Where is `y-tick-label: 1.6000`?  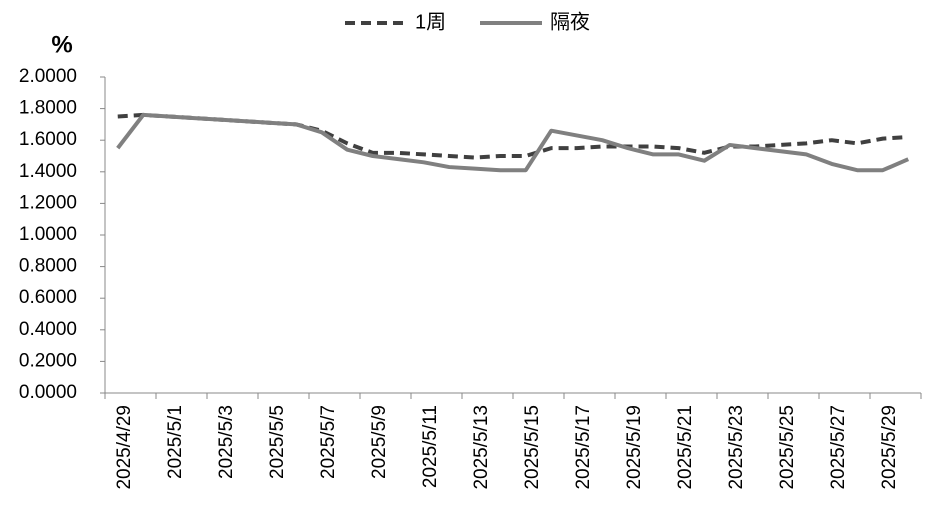 y-tick-label: 1.6000 is located at coordinates (48, 139).